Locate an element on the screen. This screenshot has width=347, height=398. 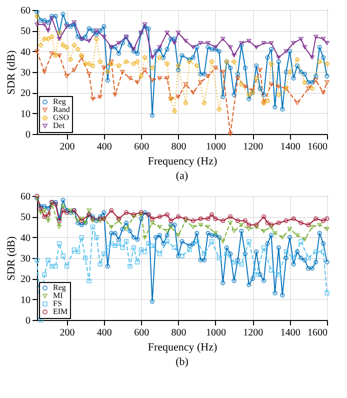
text: (a) is located at coordinates (182, 176).